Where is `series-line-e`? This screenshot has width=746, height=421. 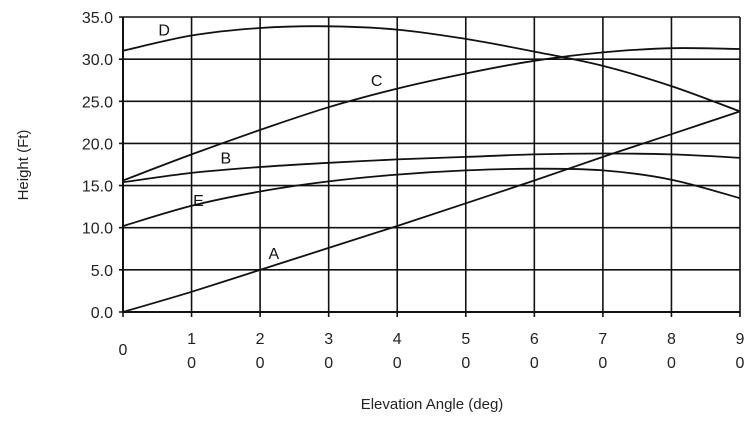 series-line-e is located at coordinates (431, 197).